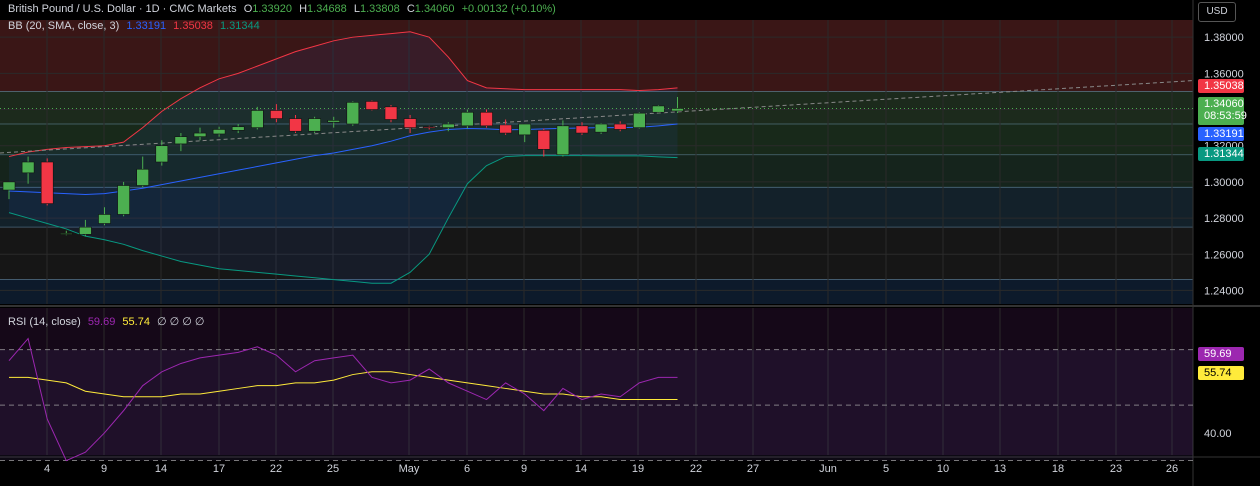 This screenshot has height=486, width=1260. I want to click on time-tick-label: 26, so click(1172, 469).